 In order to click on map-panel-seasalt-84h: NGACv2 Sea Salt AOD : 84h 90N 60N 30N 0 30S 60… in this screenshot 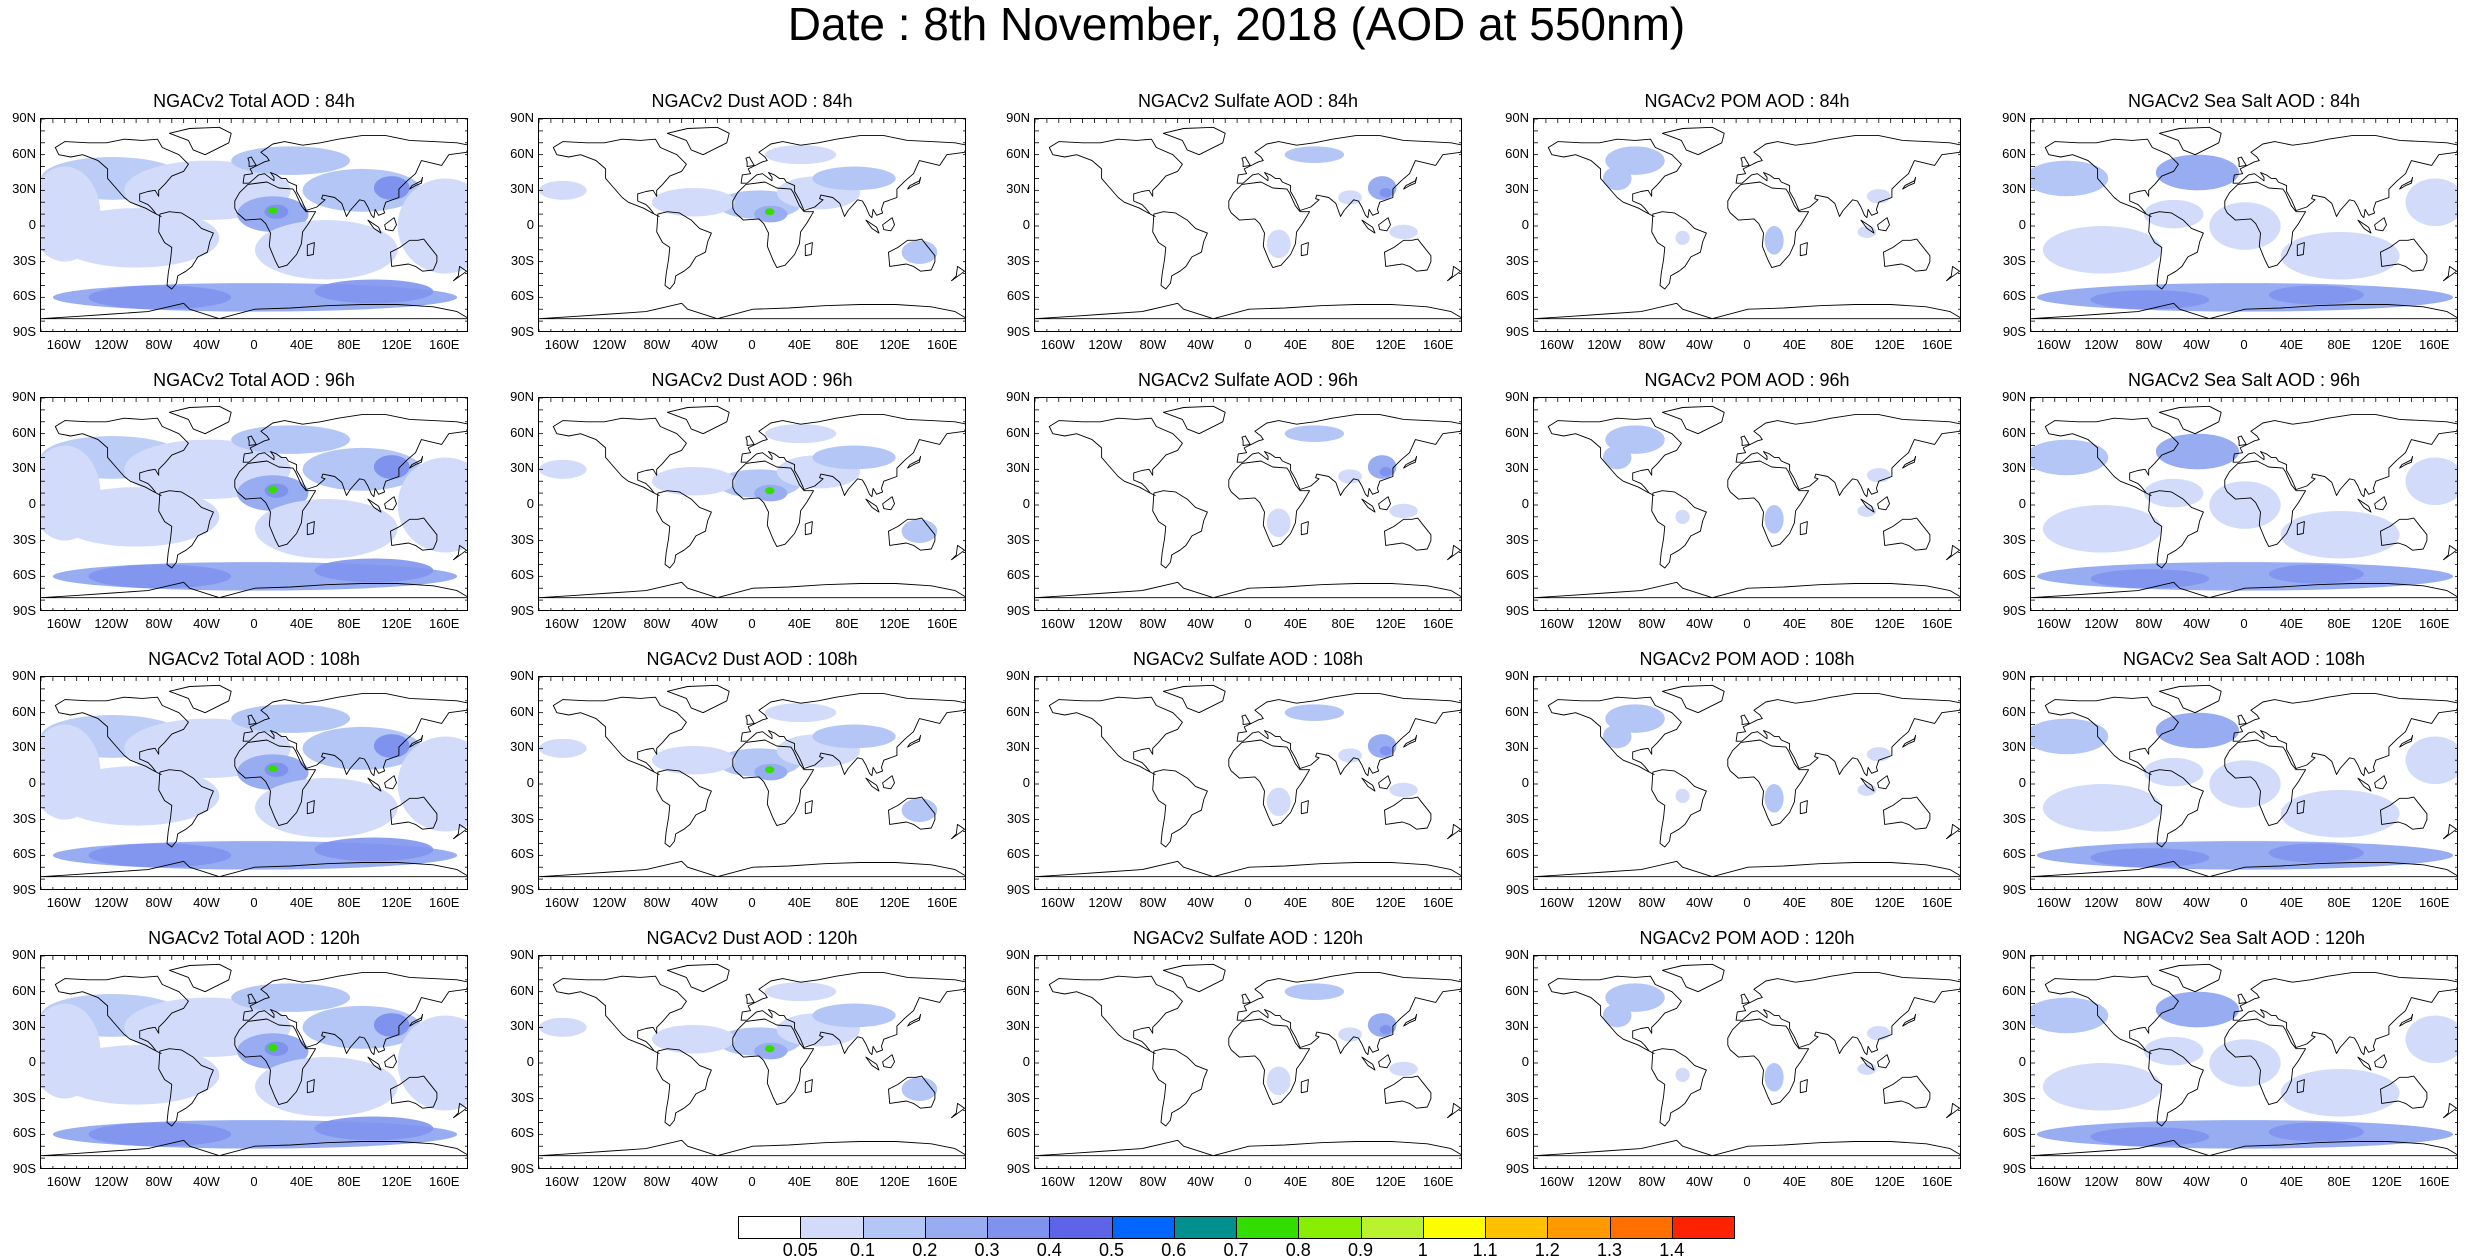, I will do `click(2230, 222)`.